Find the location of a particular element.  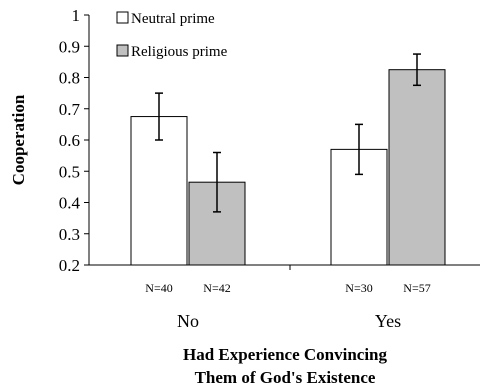

bar-neutral-no is located at coordinates (159, 191).